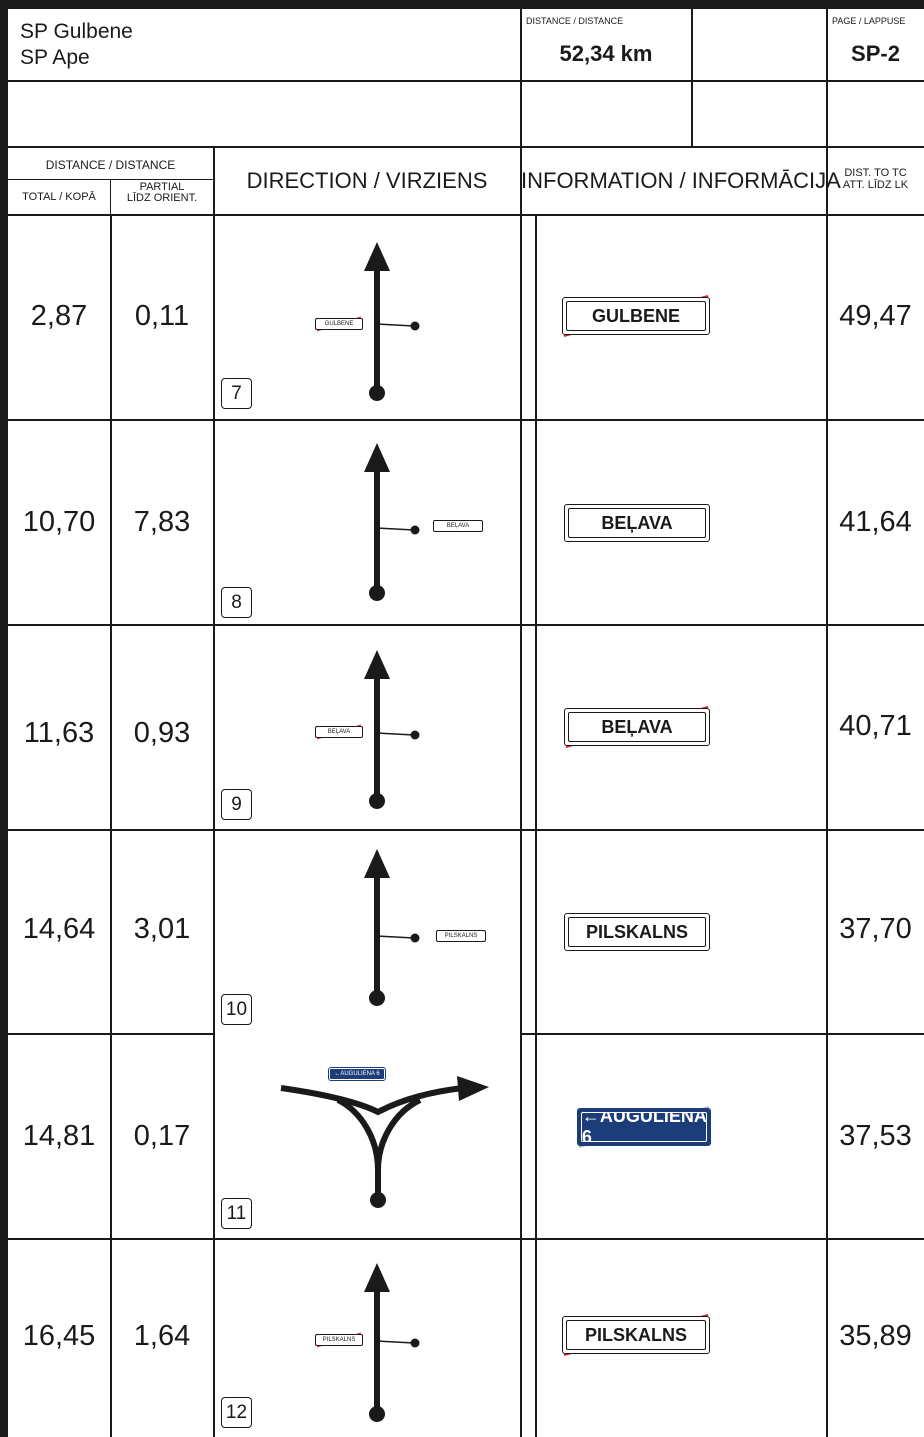  I want to click on step-number: 8, so click(236, 602).